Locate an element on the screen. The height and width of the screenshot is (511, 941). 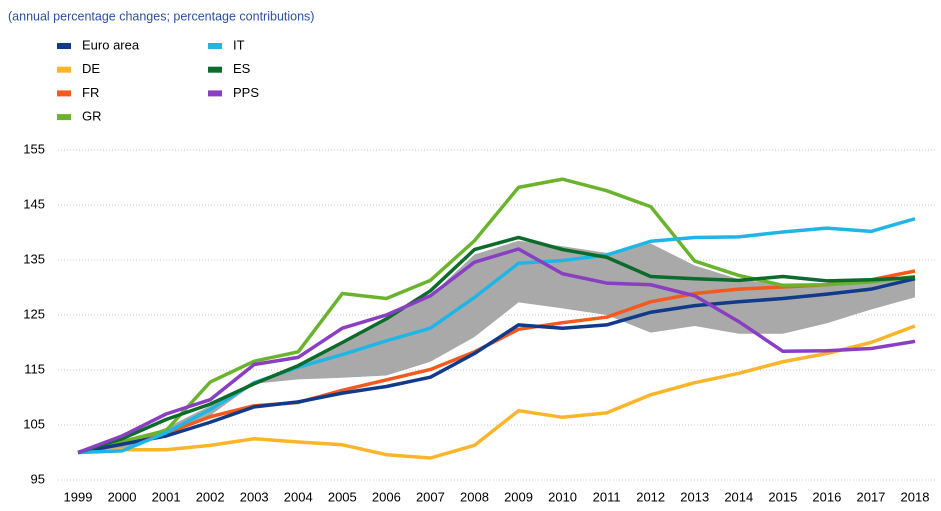
y-tick-label: 95 is located at coordinates (38, 478).